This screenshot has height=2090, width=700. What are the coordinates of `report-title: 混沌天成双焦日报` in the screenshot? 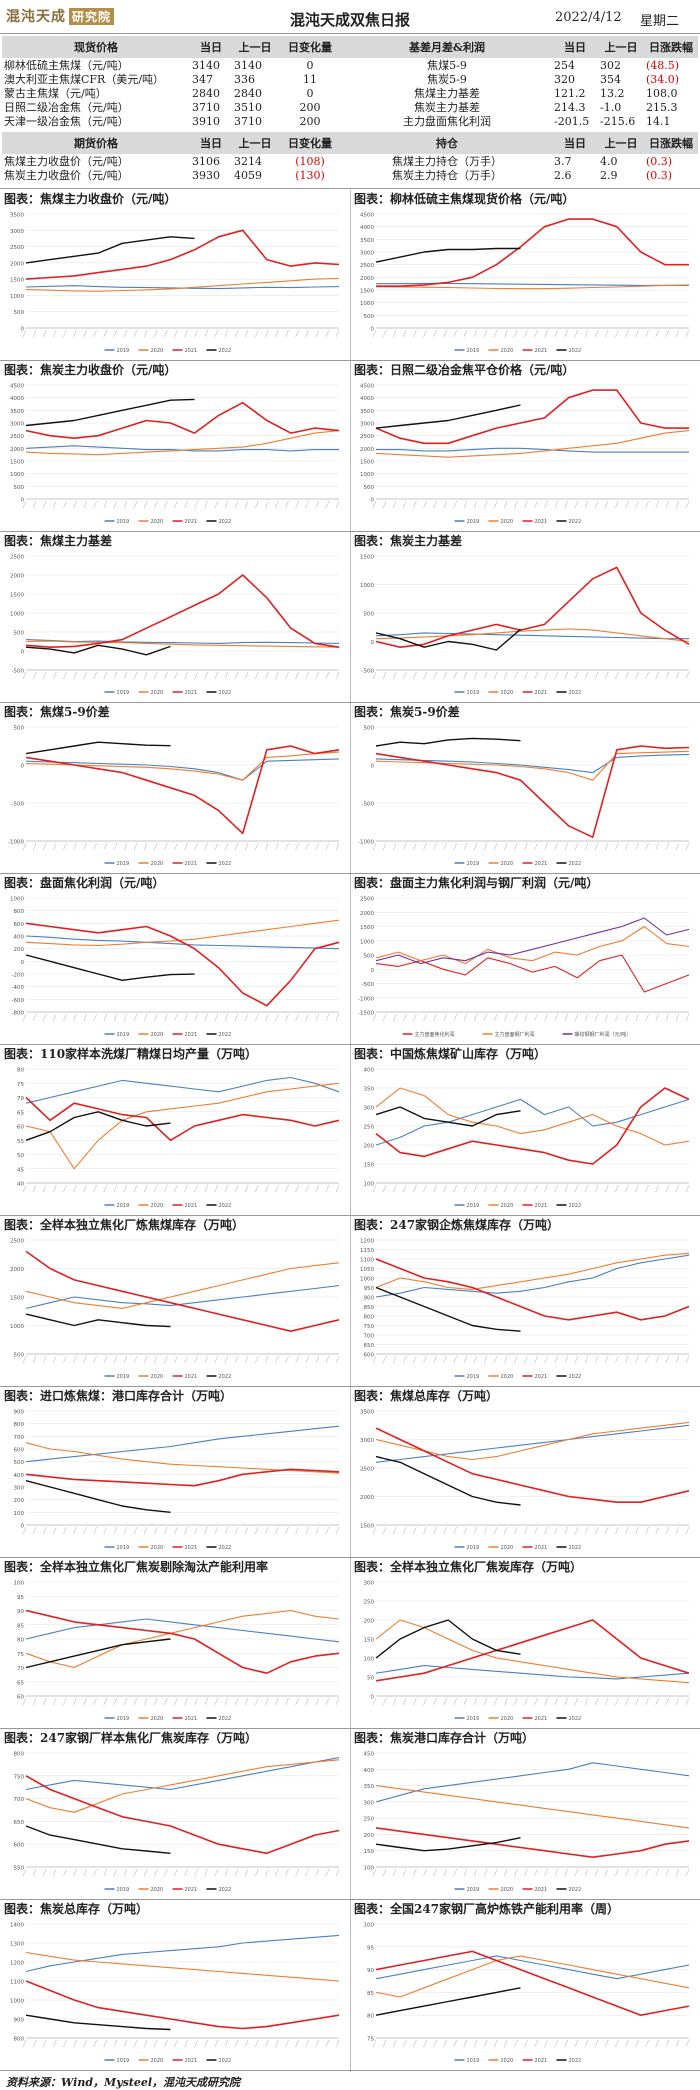 It's located at (350, 20).